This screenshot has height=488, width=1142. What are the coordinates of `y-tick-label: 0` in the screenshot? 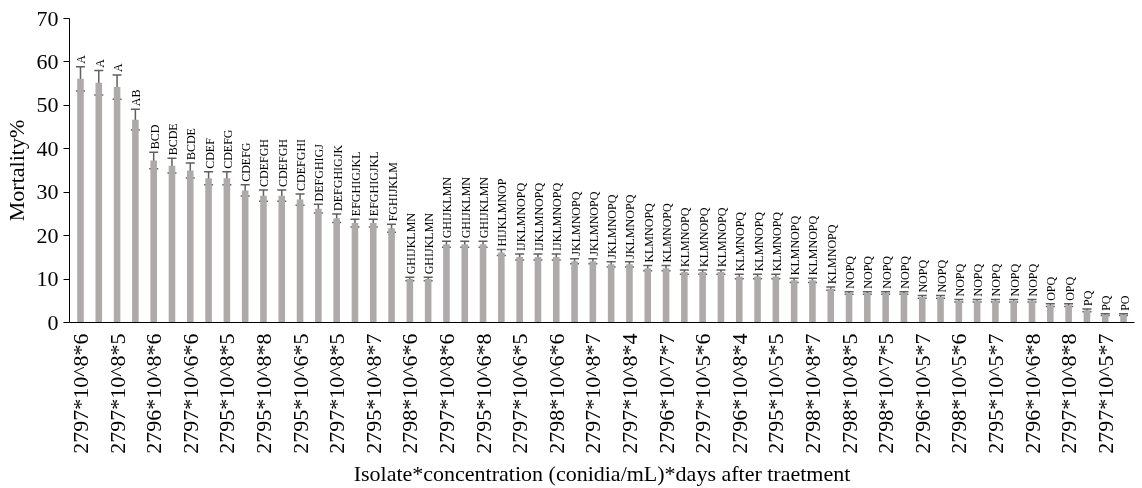 It's located at (53, 322).